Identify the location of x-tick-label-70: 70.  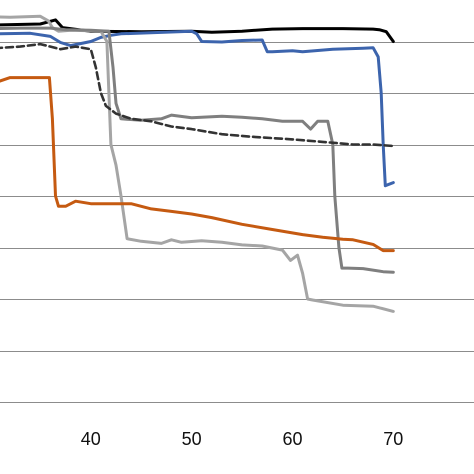
(393, 439).